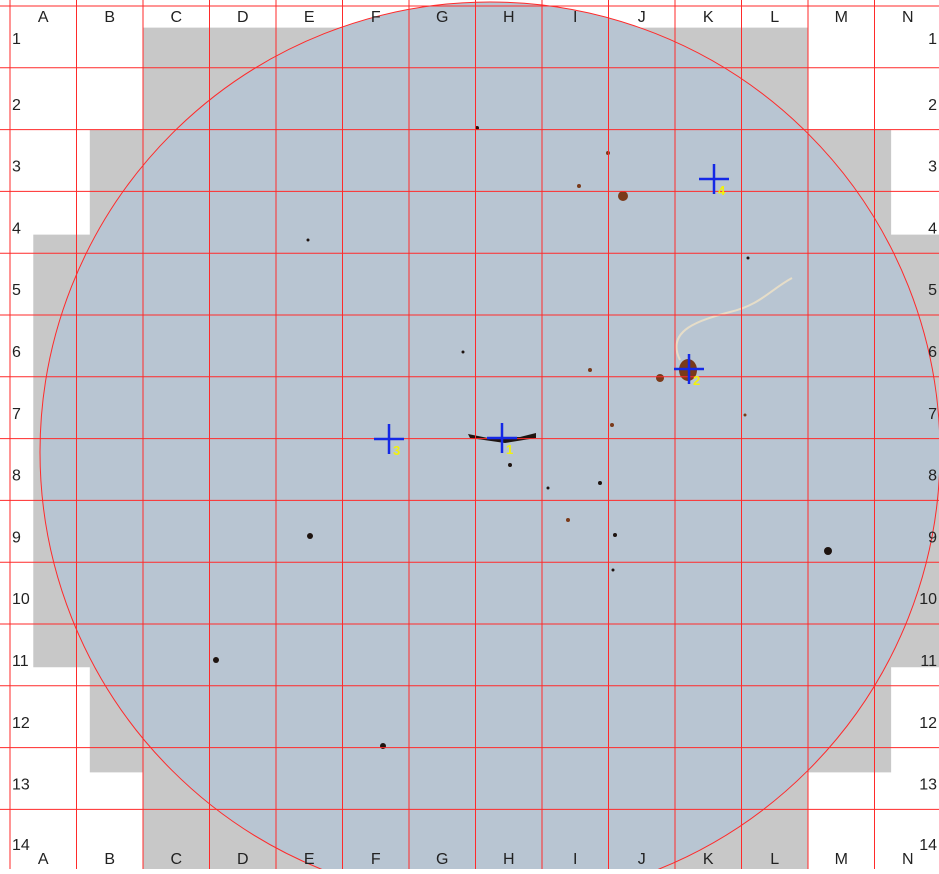 Image resolution: width=939 pixels, height=874 pixels. What do you see at coordinates (396, 450) in the screenshot?
I see `marker-label: 3` at bounding box center [396, 450].